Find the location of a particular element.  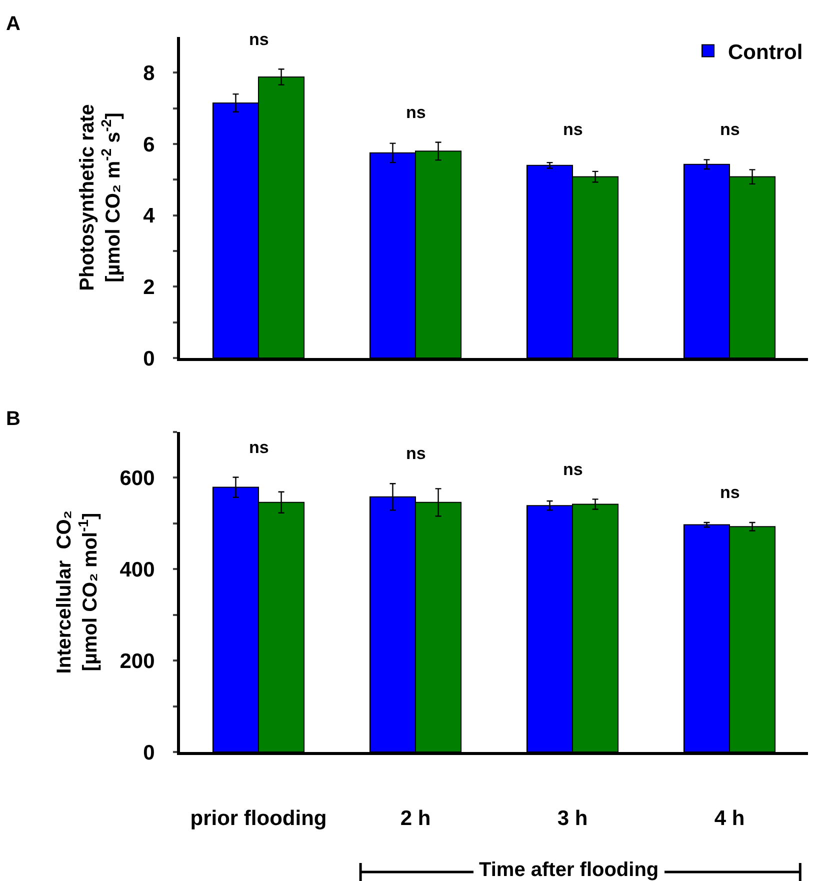

y-tick-label: 400 is located at coordinates (137, 570).